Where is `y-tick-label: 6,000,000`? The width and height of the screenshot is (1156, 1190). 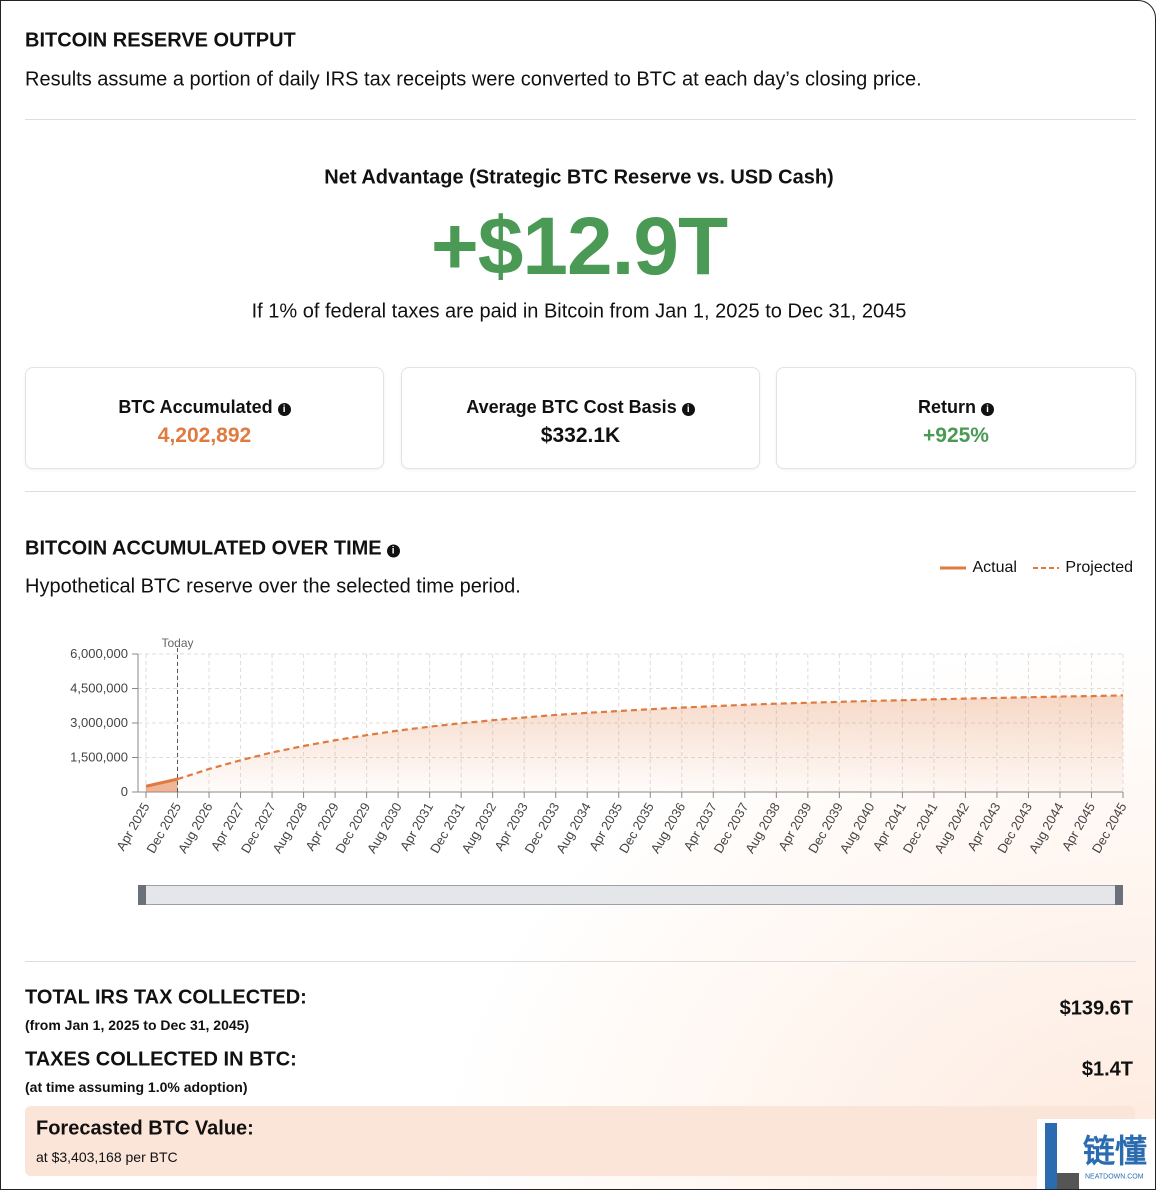
y-tick-label: 6,000,000 is located at coordinates (99, 653).